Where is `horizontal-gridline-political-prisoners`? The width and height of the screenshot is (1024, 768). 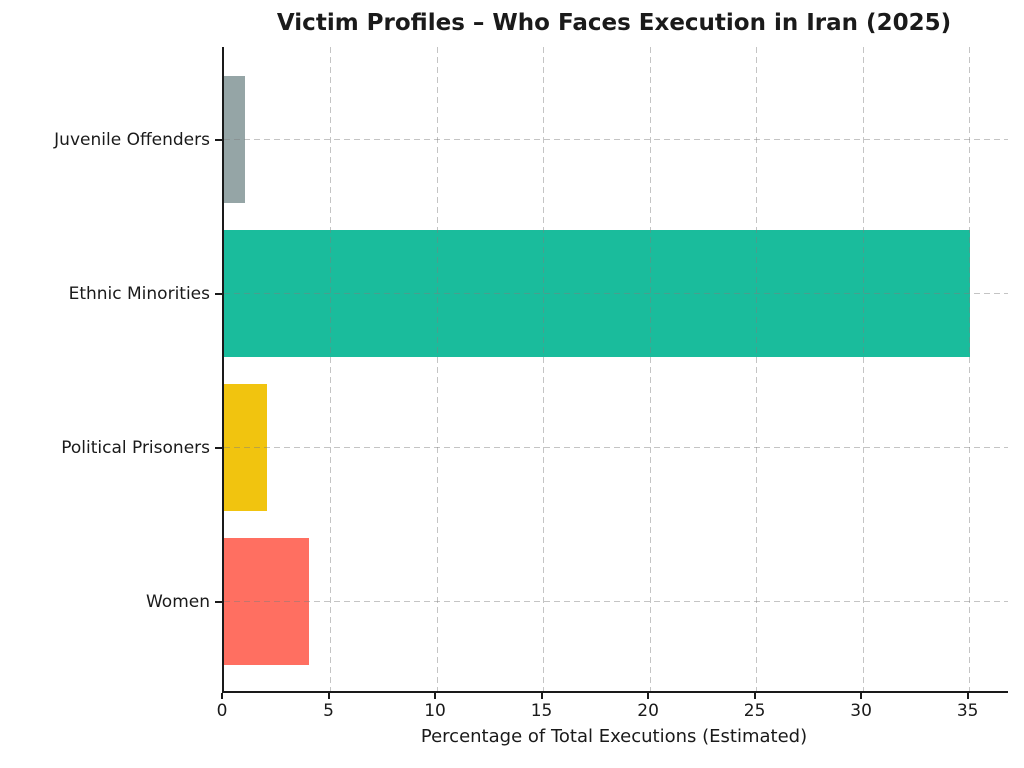 horizontal-gridline-political-prisoners is located at coordinates (616, 447).